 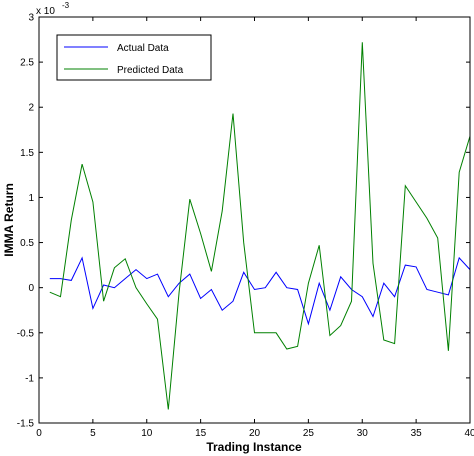 I want to click on y-axis-title: IMMA Return, so click(x=9, y=220).